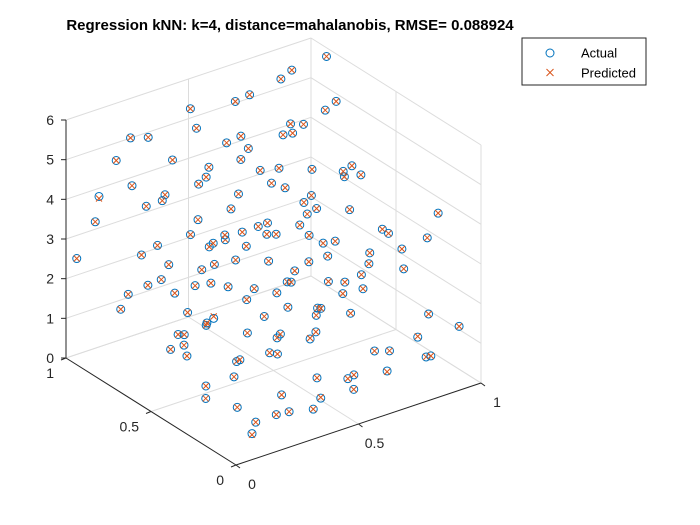  I want to click on z-tick-label: 3, so click(50, 239).